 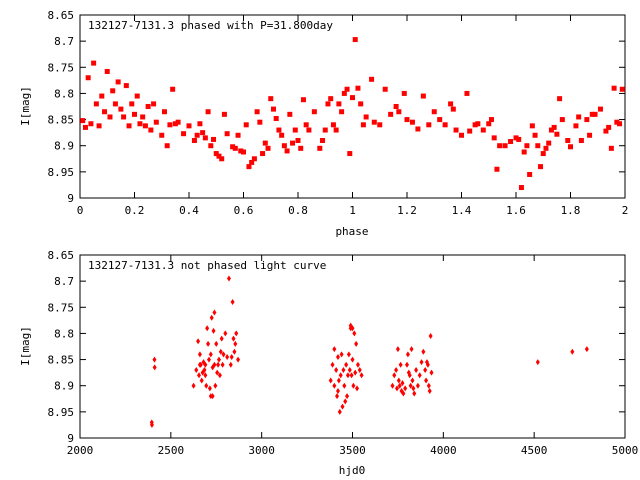 What do you see at coordinates (352, 450) in the screenshot?
I see `x-tick-label: 3500` at bounding box center [352, 450].